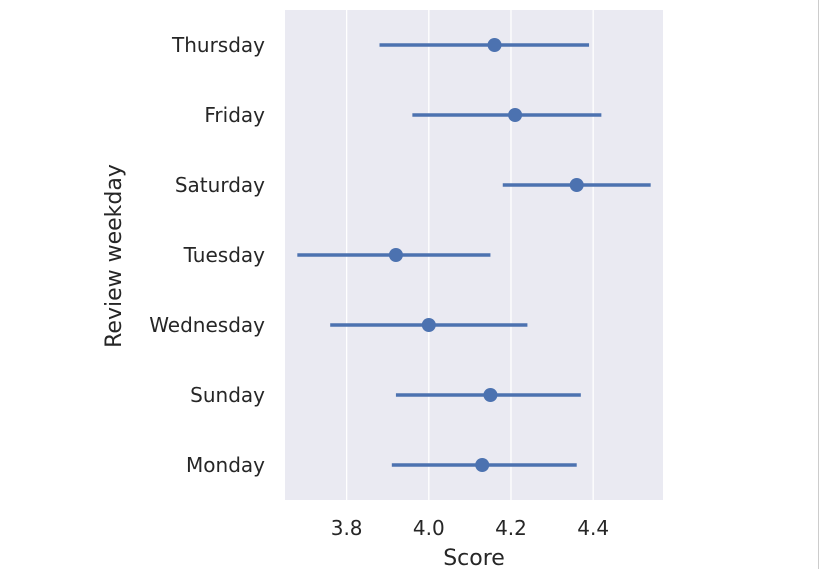  I want to click on point-tuesday, so click(395, 255).